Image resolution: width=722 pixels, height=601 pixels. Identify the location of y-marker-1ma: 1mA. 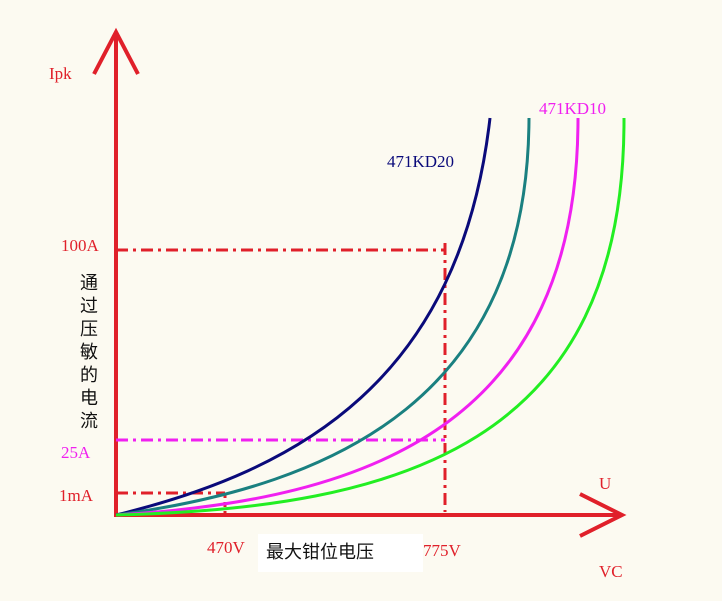
(76, 495).